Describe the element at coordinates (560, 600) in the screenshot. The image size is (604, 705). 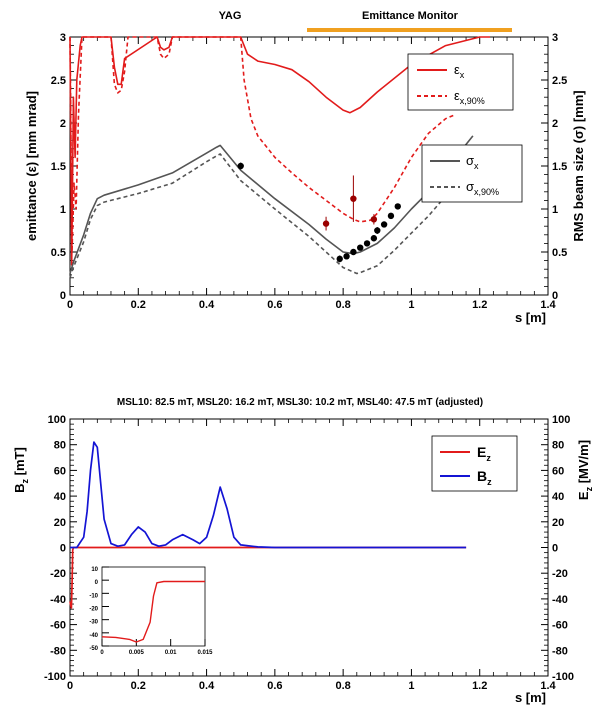
I see `y2-tick-label: -40` at that location.